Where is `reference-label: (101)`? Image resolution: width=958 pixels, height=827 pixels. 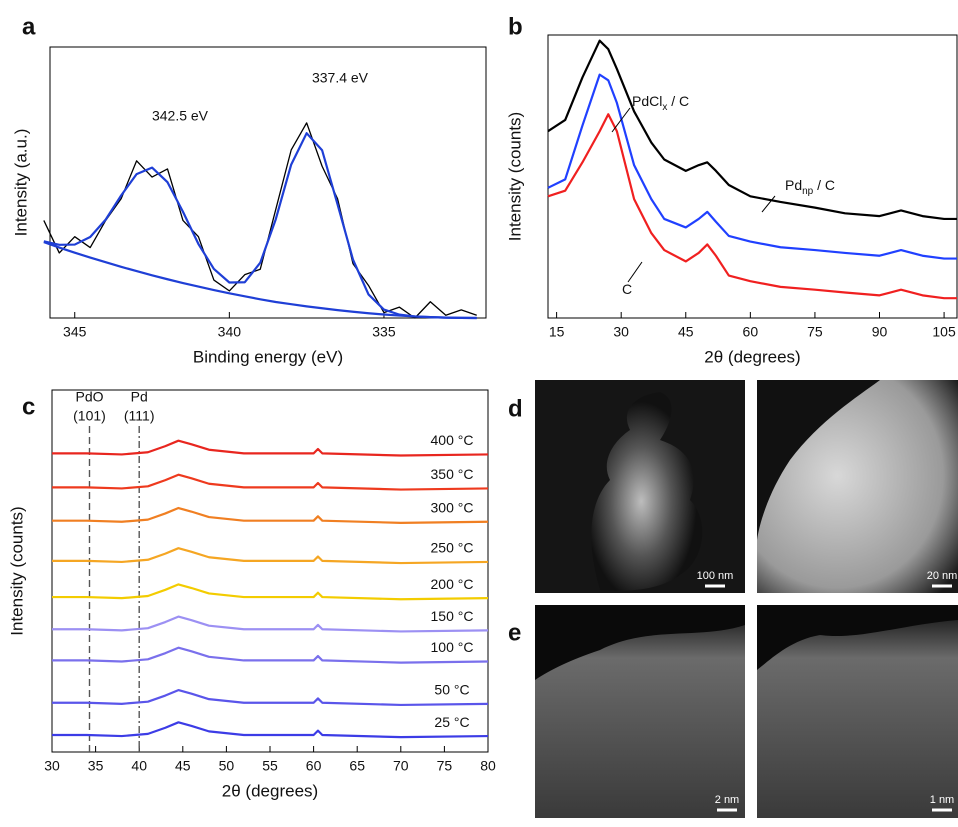
reference-label: (101) is located at coordinates (89, 416).